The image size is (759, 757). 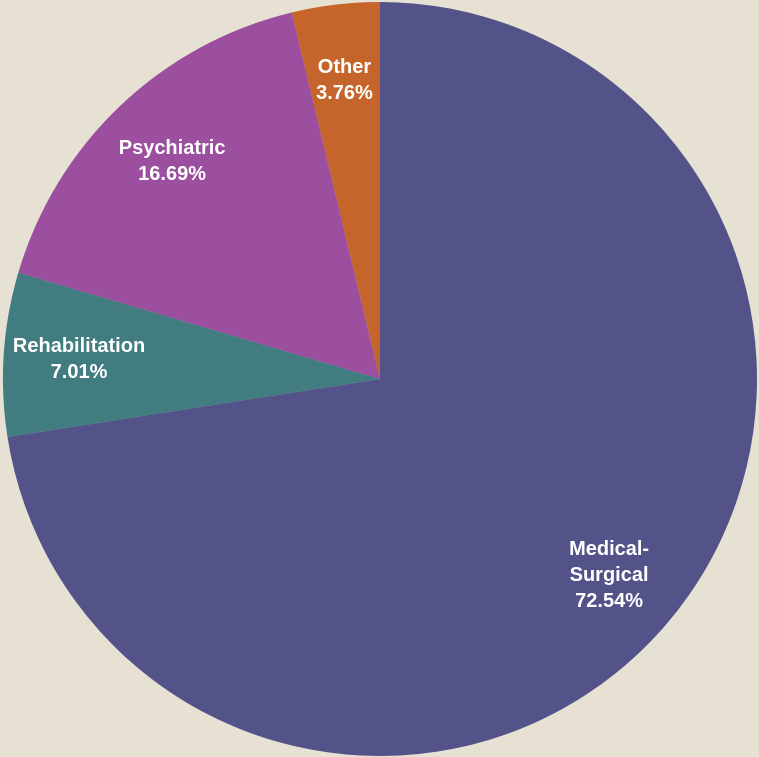 I want to click on value-label: 3.76%, so click(x=344, y=92).